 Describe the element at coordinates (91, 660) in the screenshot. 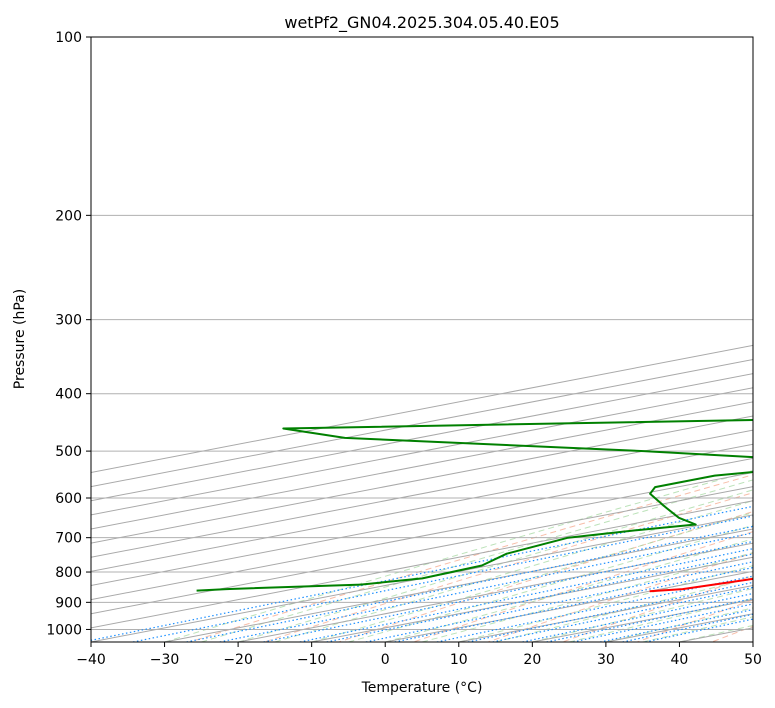

I see `x-tick-label: −40` at that location.